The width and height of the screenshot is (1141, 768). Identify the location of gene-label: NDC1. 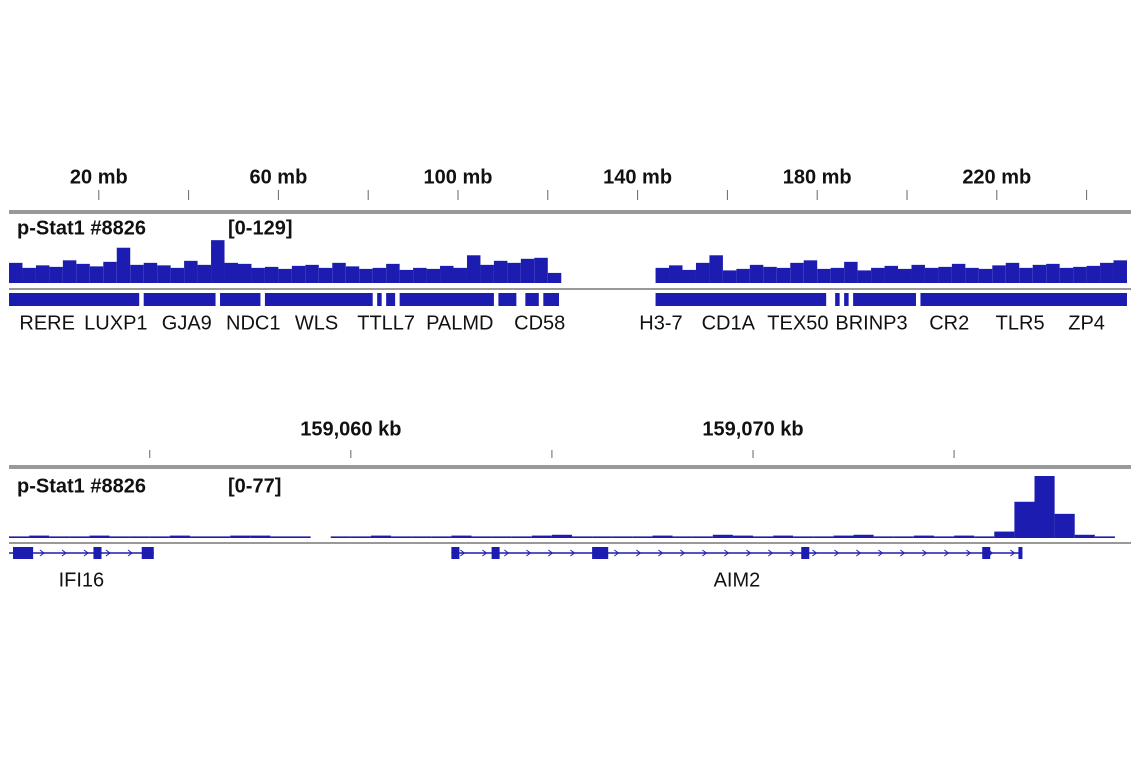
(253, 323).